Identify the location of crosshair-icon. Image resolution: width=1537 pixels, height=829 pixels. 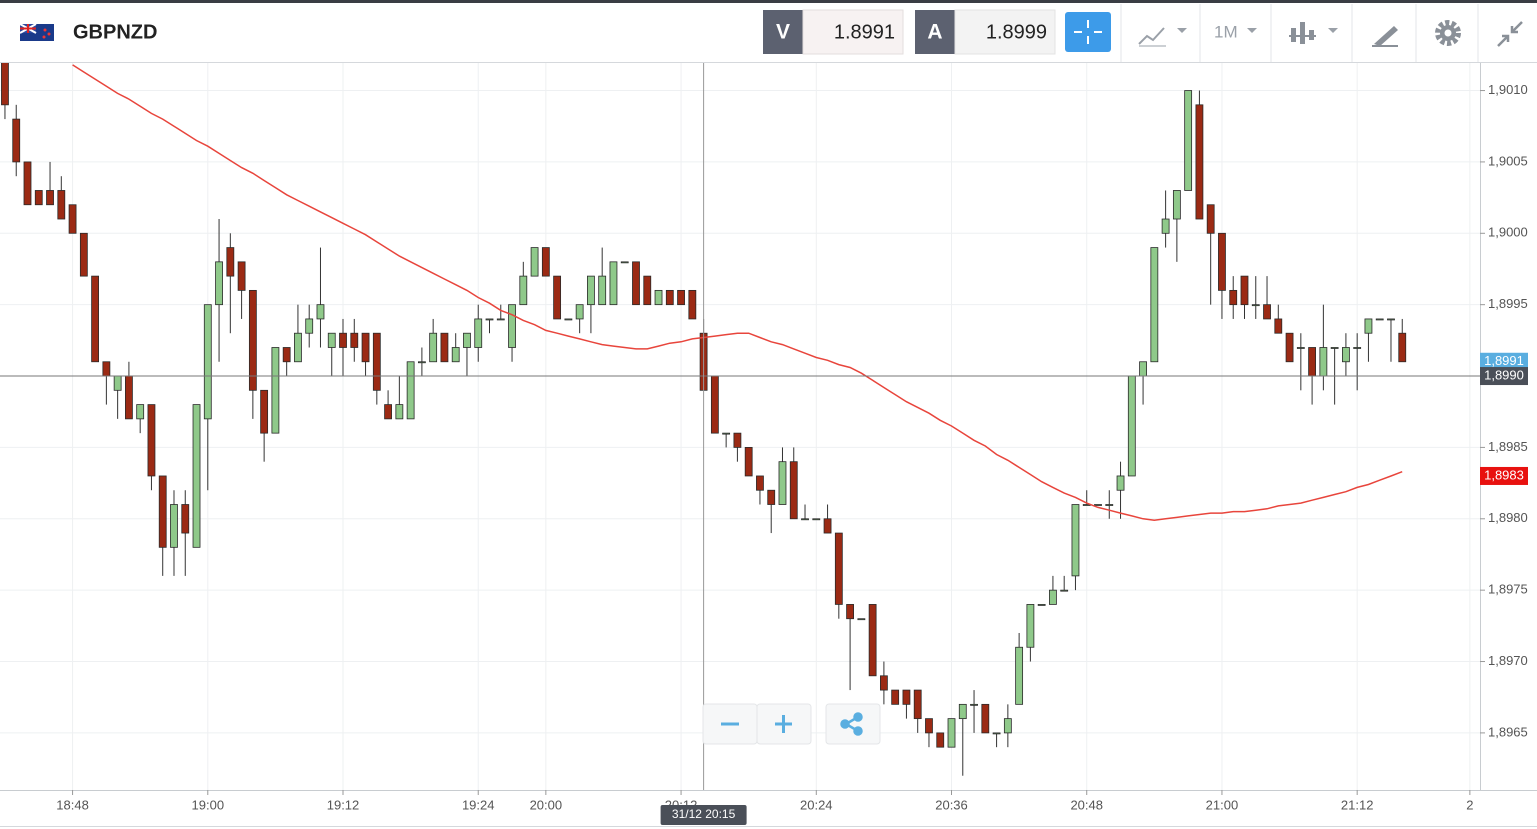
(1088, 32).